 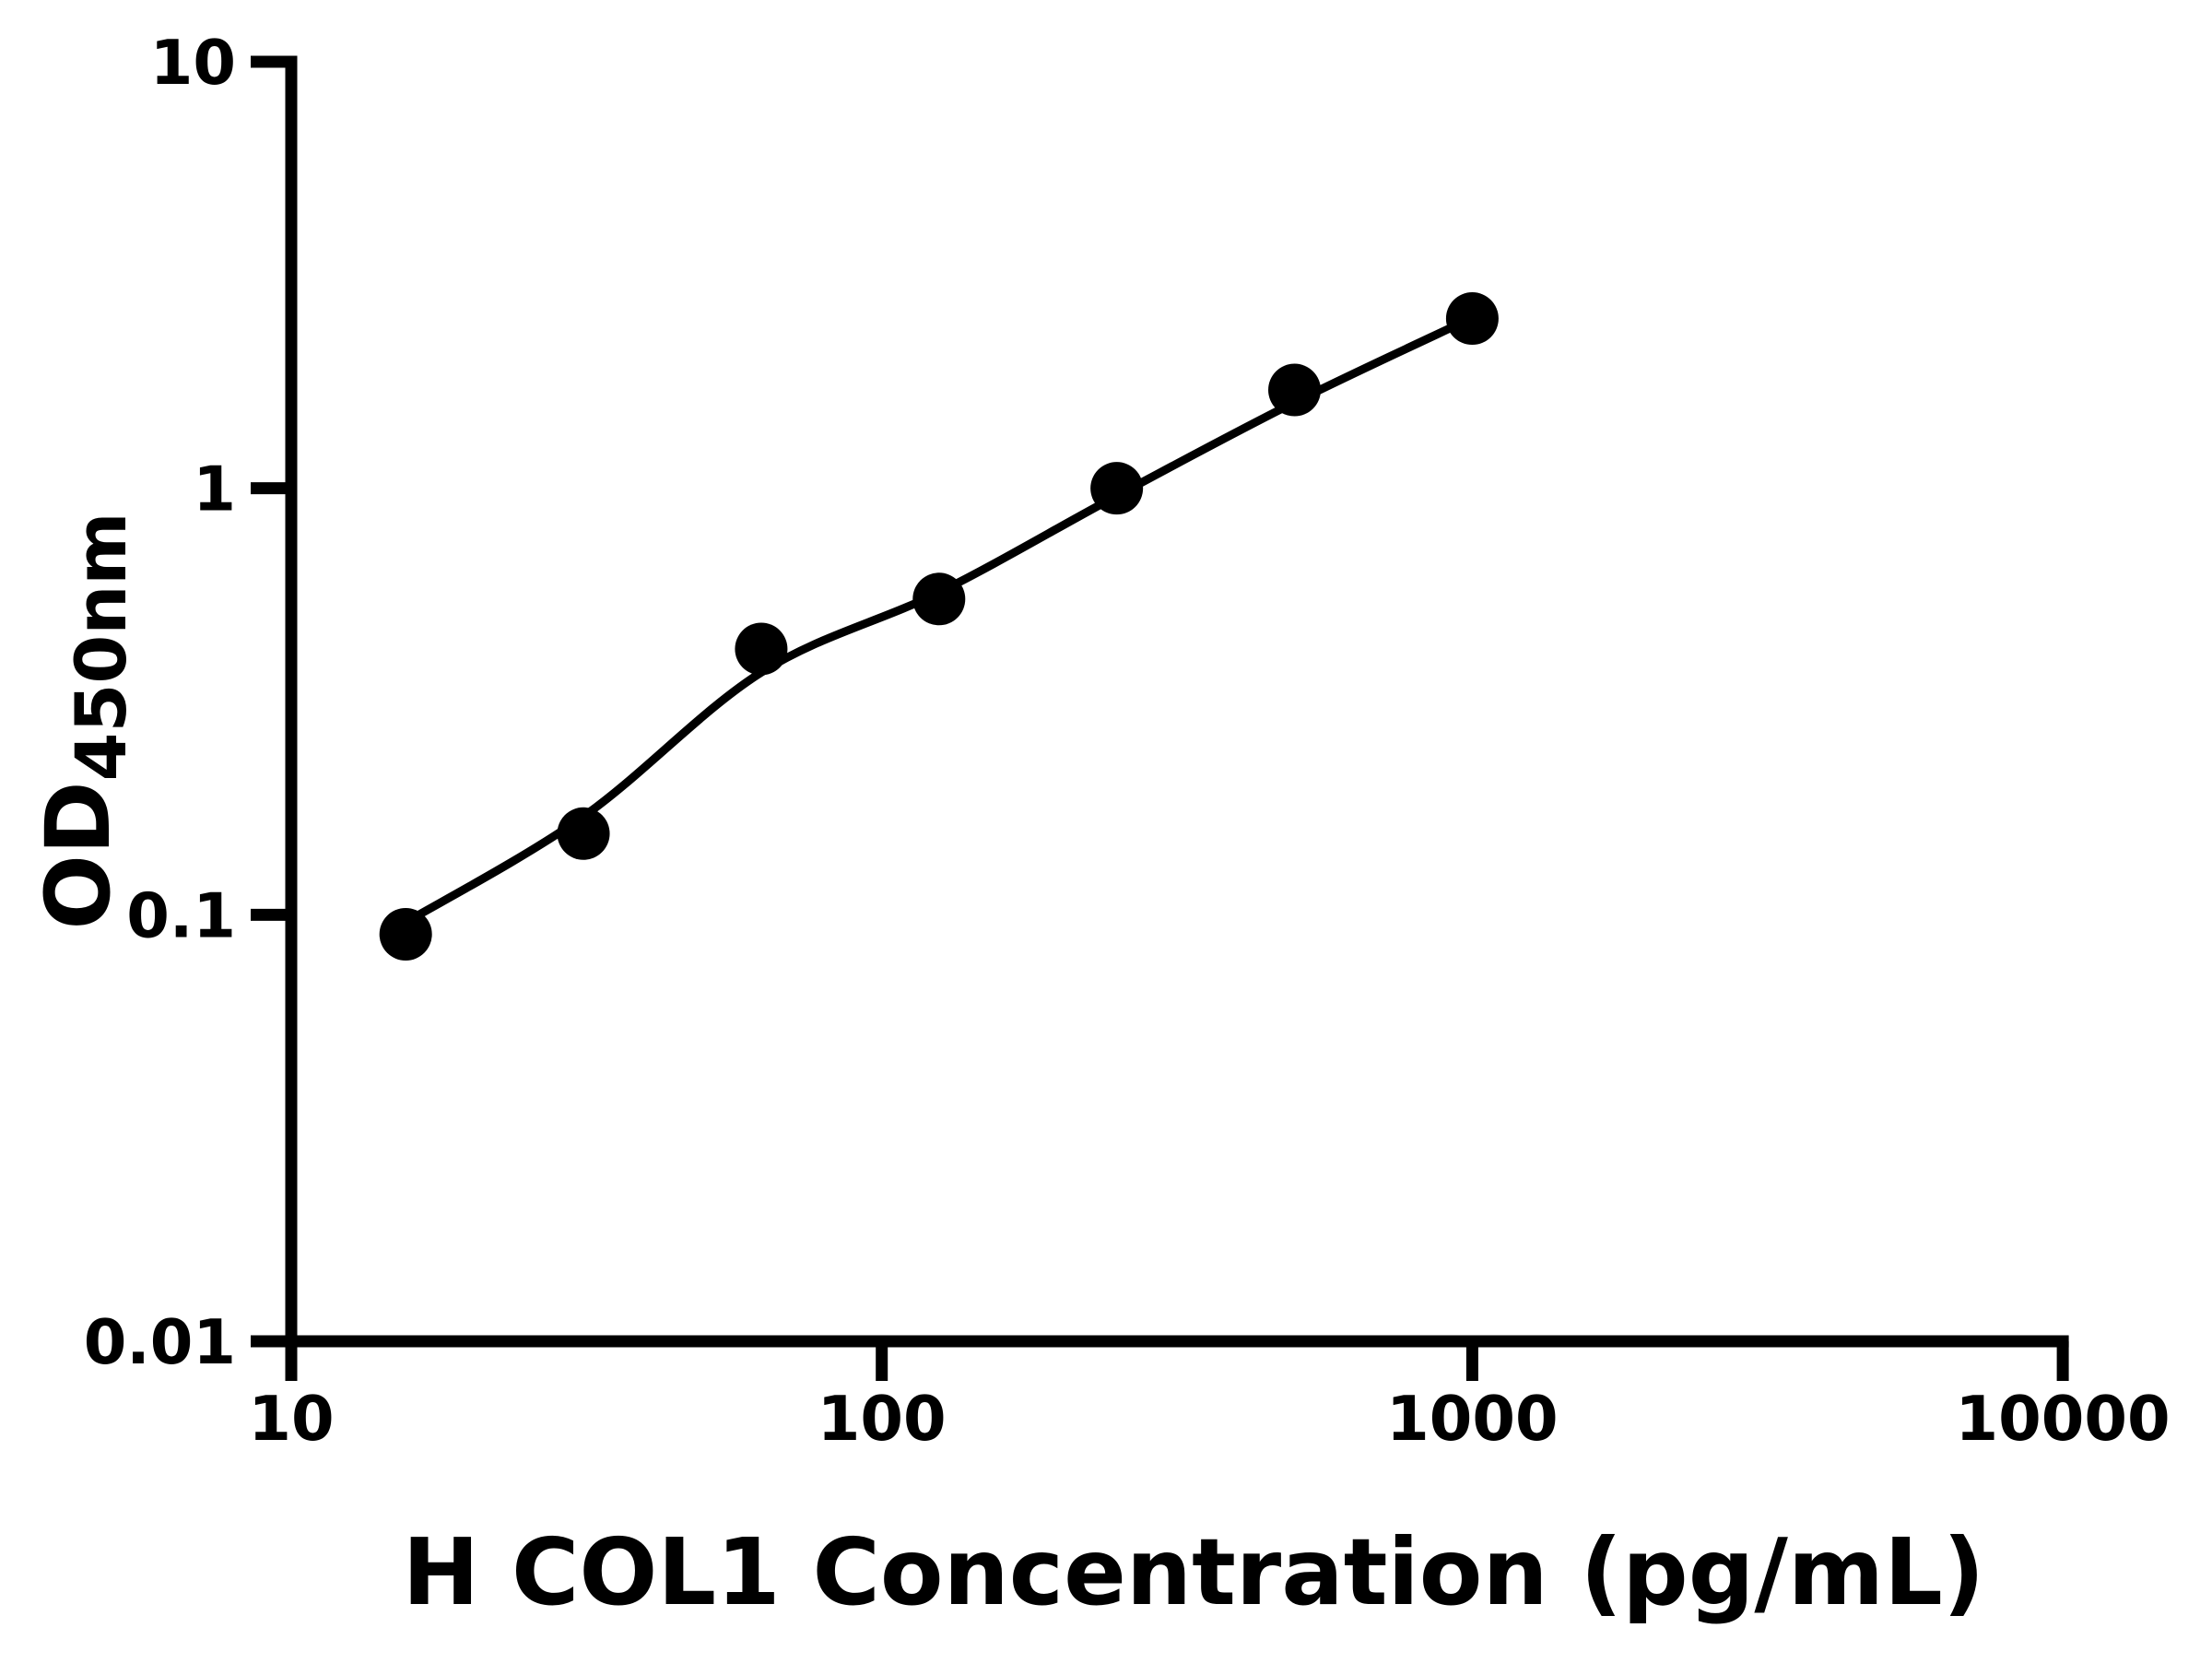 What do you see at coordinates (1209, 1419) in the screenshot?
I see `x-axis-tick-labels: 10 100 1000 10000` at bounding box center [1209, 1419].